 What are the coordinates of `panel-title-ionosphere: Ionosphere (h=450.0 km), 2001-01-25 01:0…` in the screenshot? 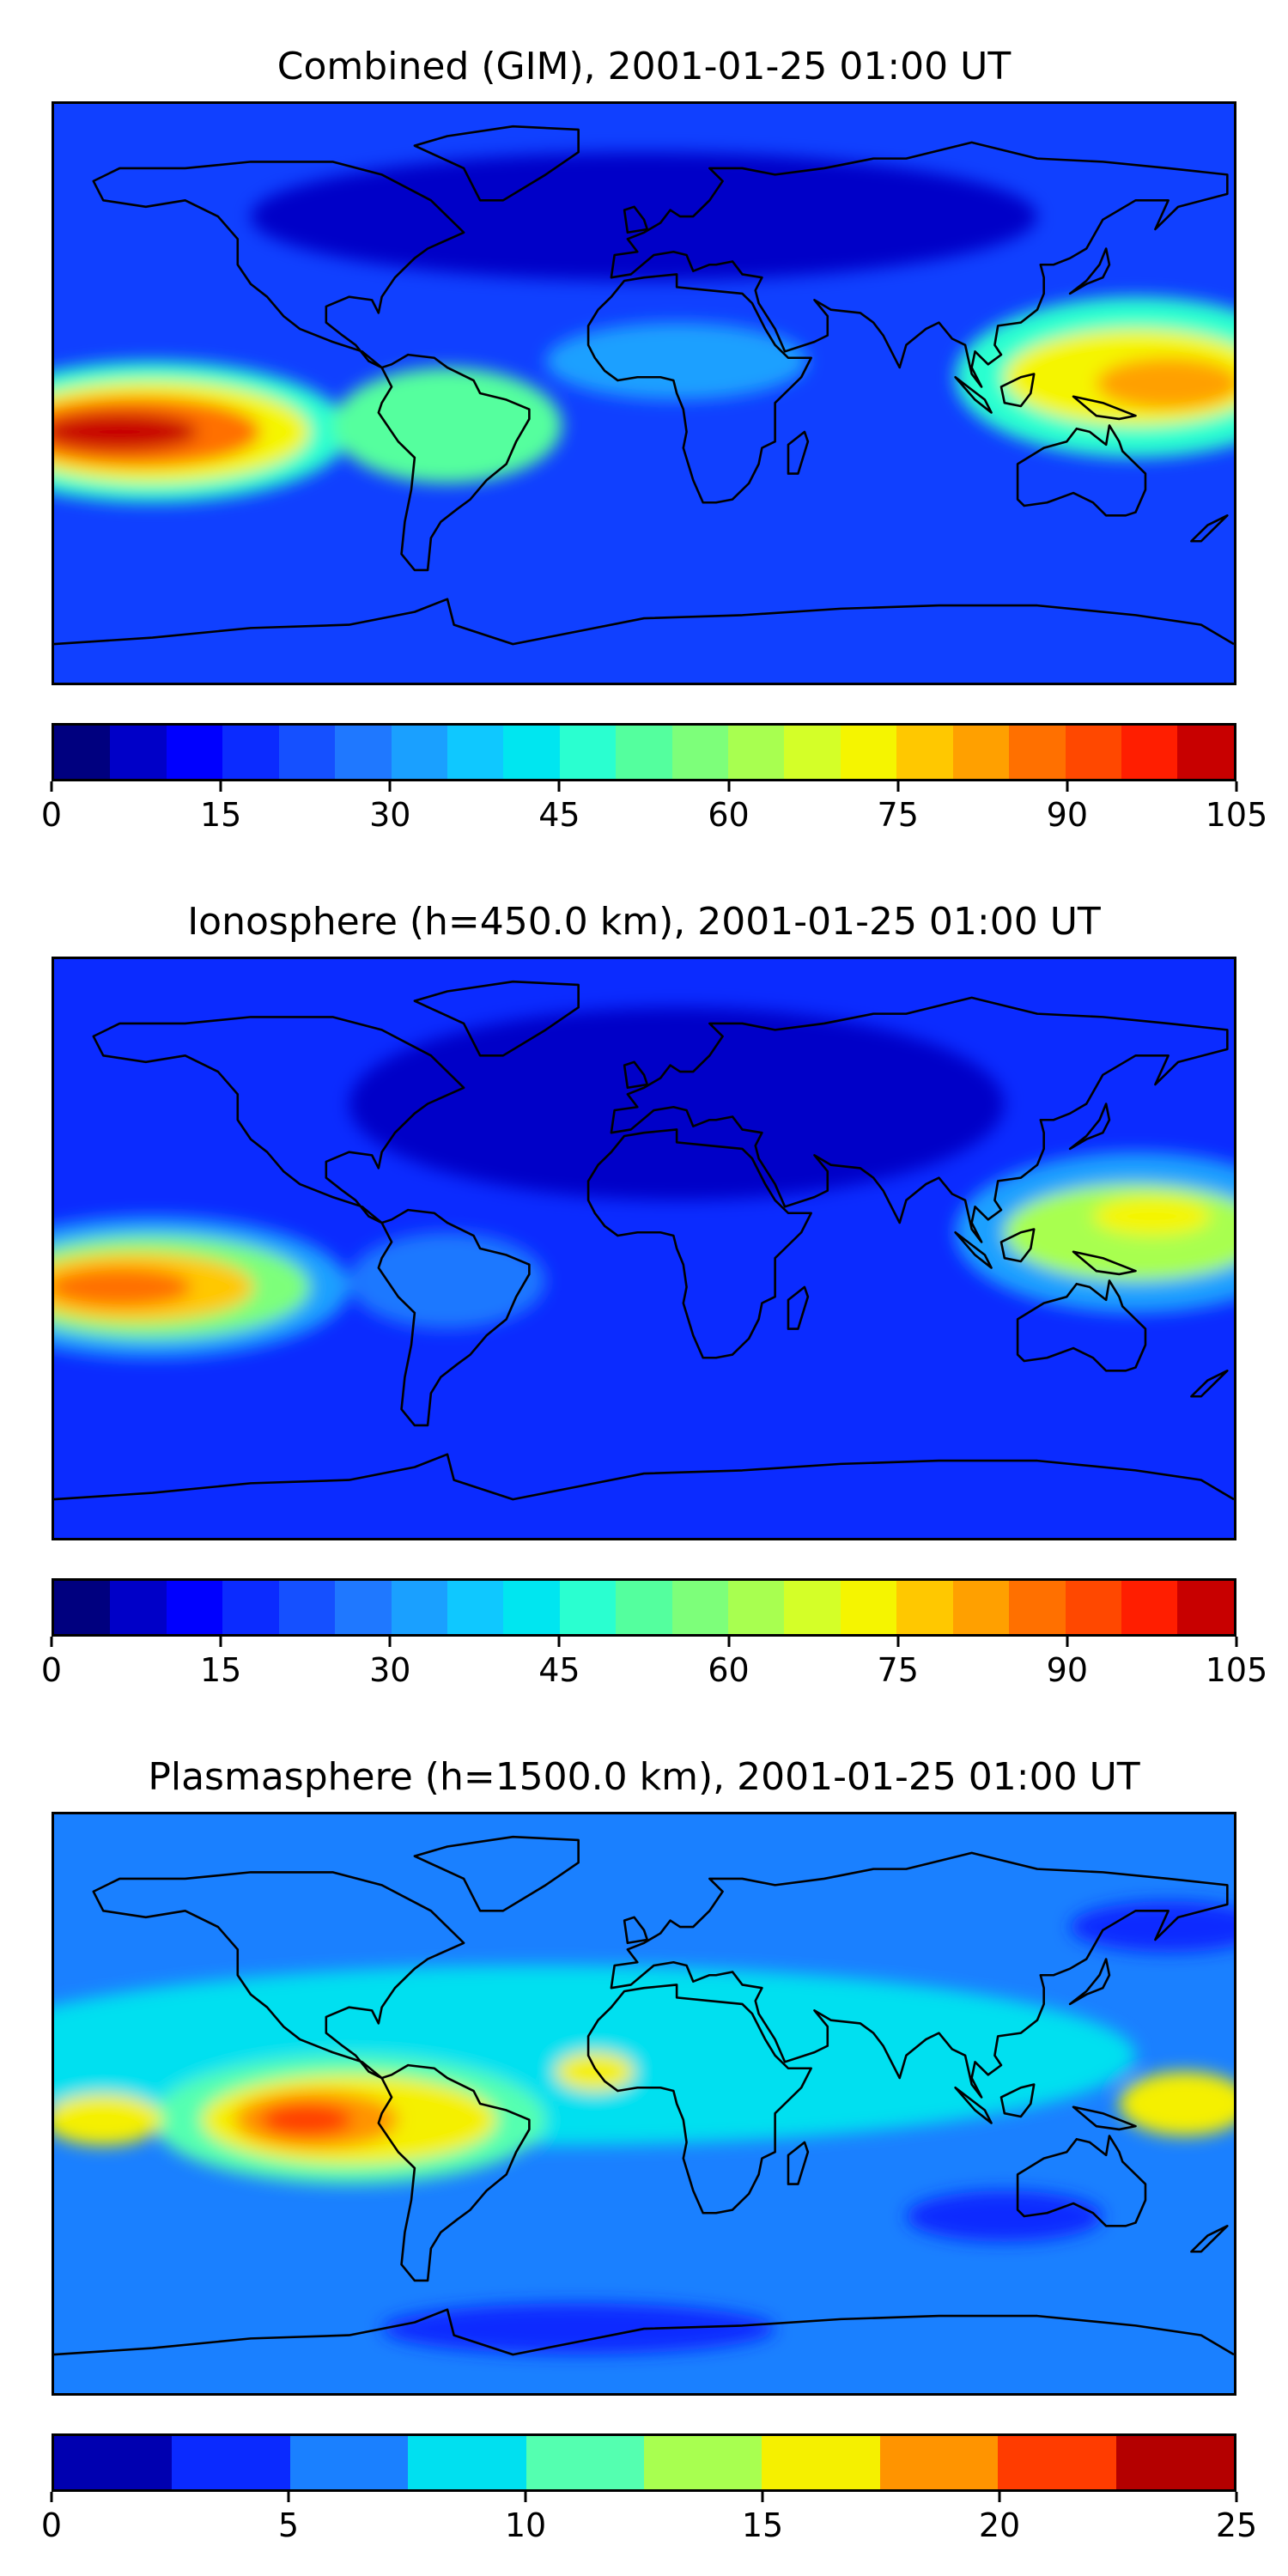 It's located at (644, 922).